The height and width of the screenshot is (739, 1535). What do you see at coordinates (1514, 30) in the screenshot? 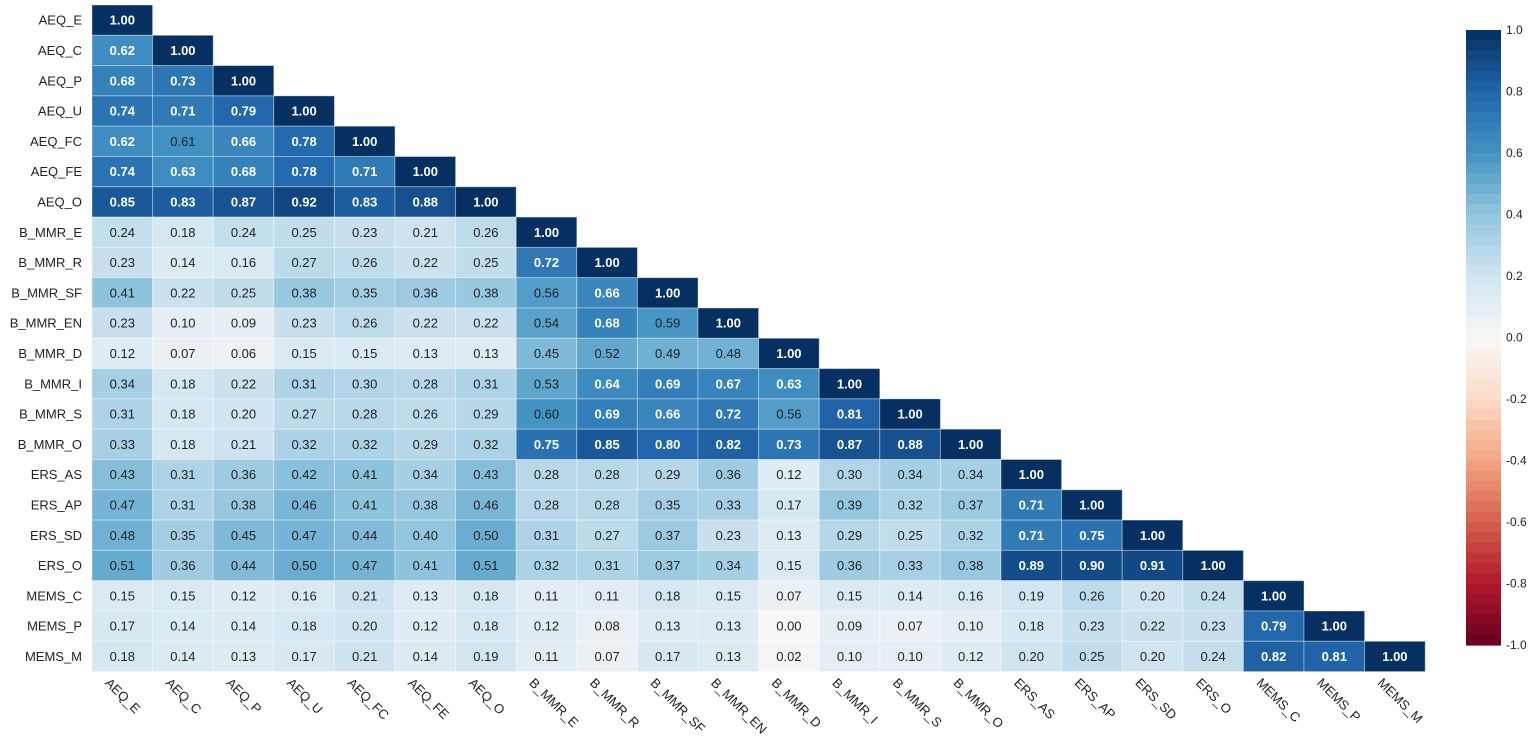
I see `colorbar-tick-label: 1.0` at bounding box center [1514, 30].